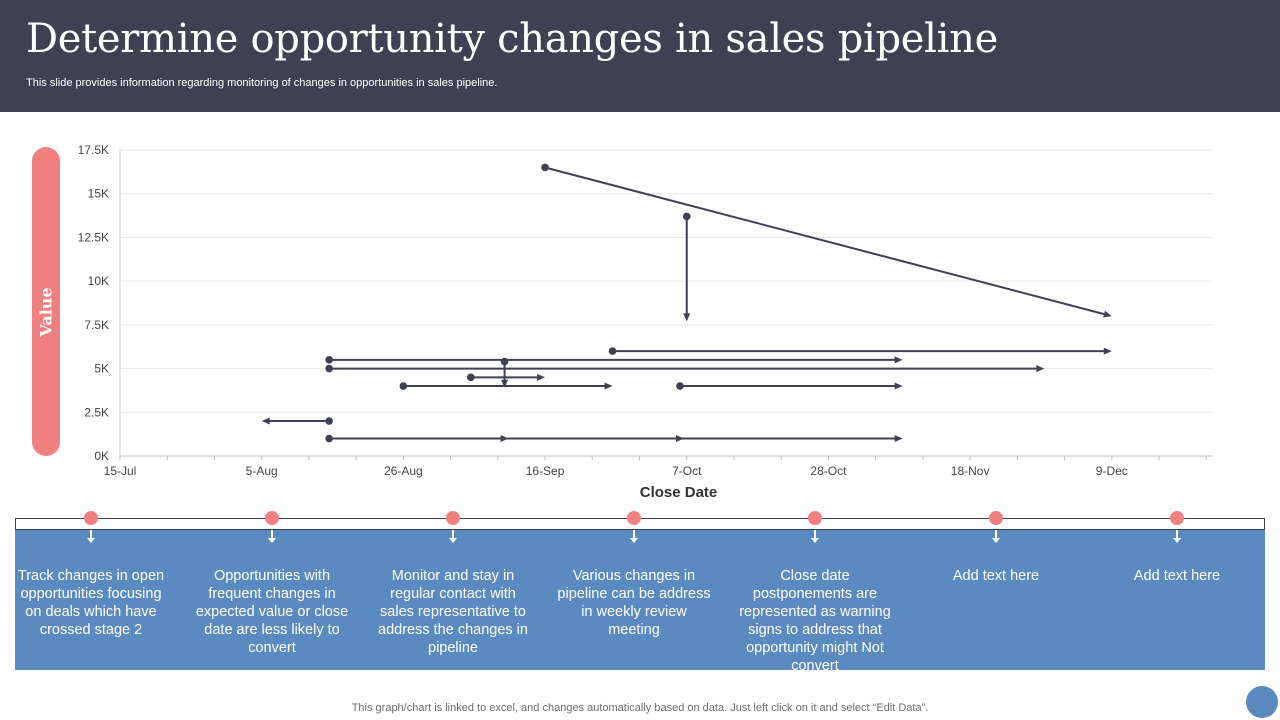  Describe the element at coordinates (545, 471) in the screenshot. I see `x-tick-label: 16-Sep` at that location.